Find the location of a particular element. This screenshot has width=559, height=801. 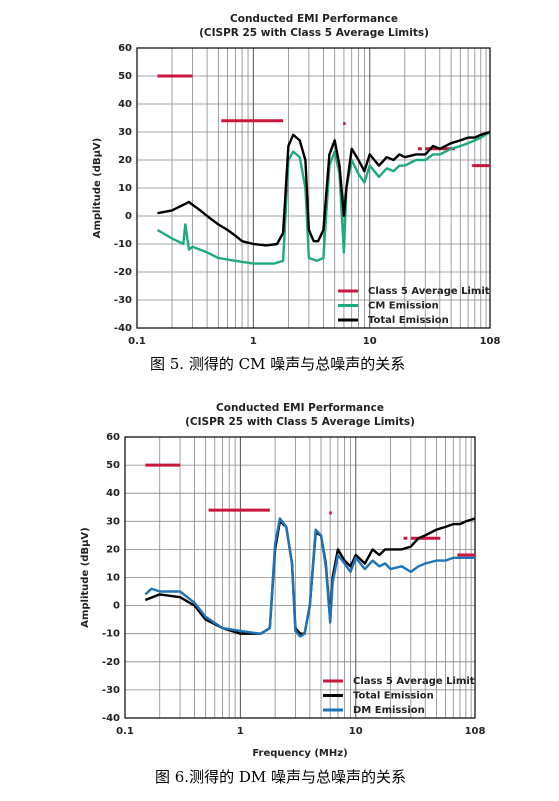

caption: 图 5. 测得的 CM 噪声与总噪声的关系 is located at coordinates (277, 364).